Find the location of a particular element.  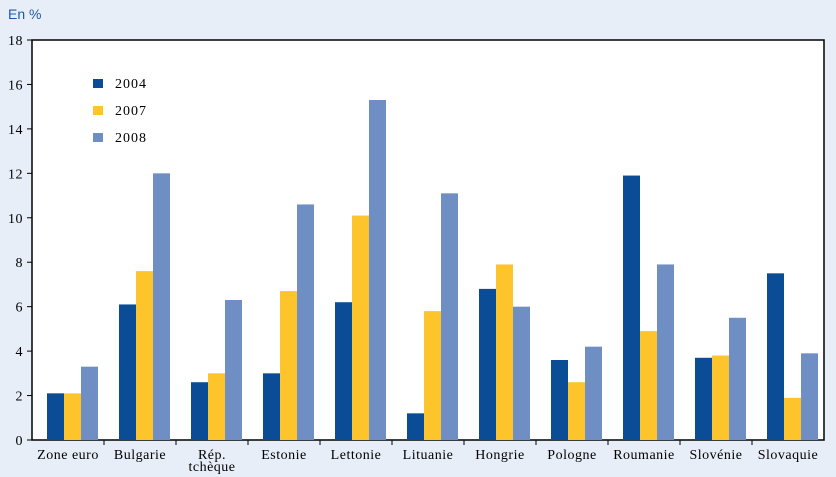

legend-label: 2008 is located at coordinates (131, 138).